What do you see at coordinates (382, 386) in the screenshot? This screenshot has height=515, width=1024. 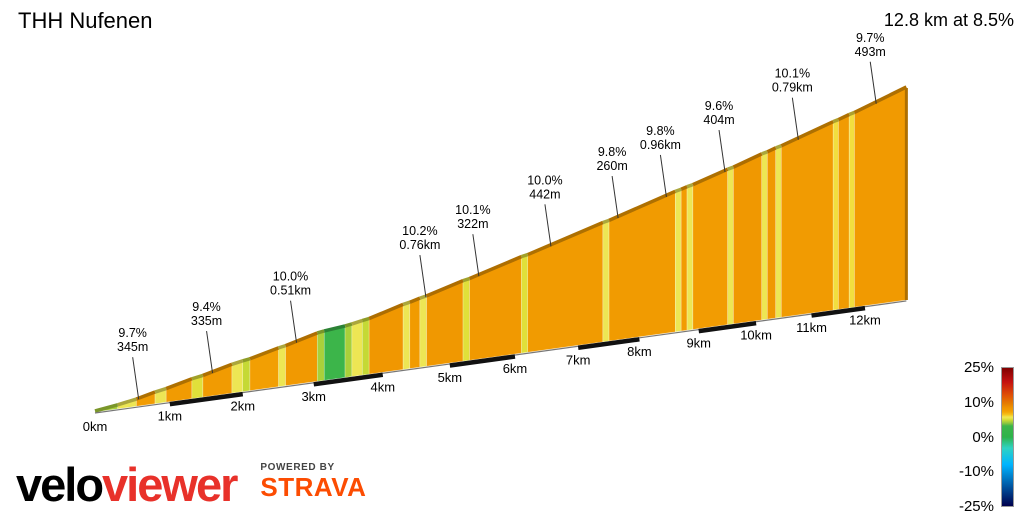 I see `x-axis-tick-label: 4km` at bounding box center [382, 386].